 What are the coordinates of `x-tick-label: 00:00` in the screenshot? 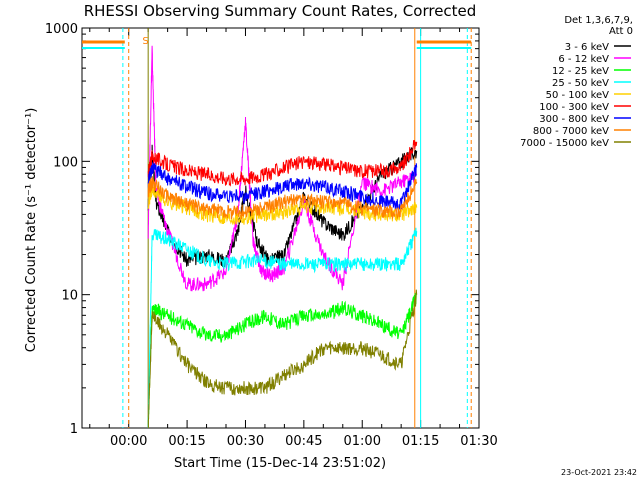 It's located at (128, 441).